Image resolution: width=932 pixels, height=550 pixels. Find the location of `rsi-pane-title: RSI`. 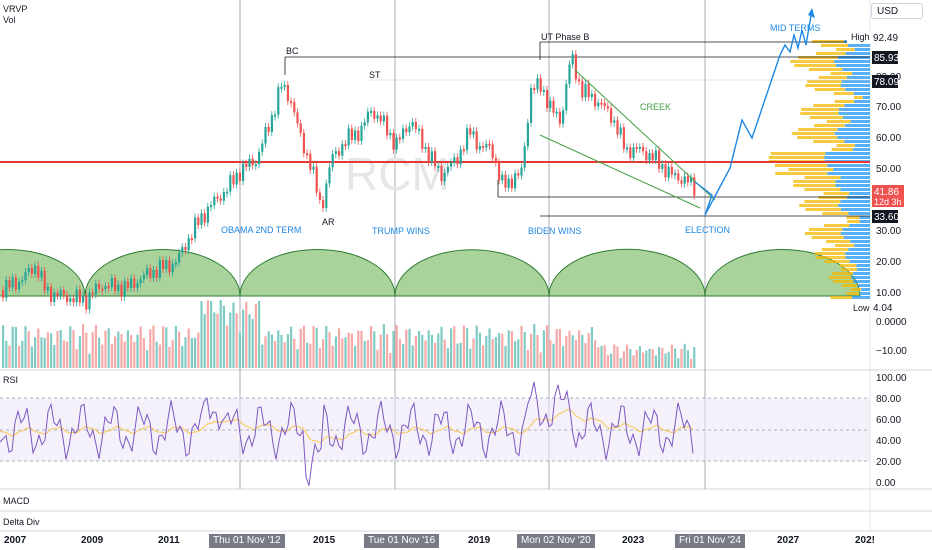

rsi-pane-title: RSI is located at coordinates (11, 380).